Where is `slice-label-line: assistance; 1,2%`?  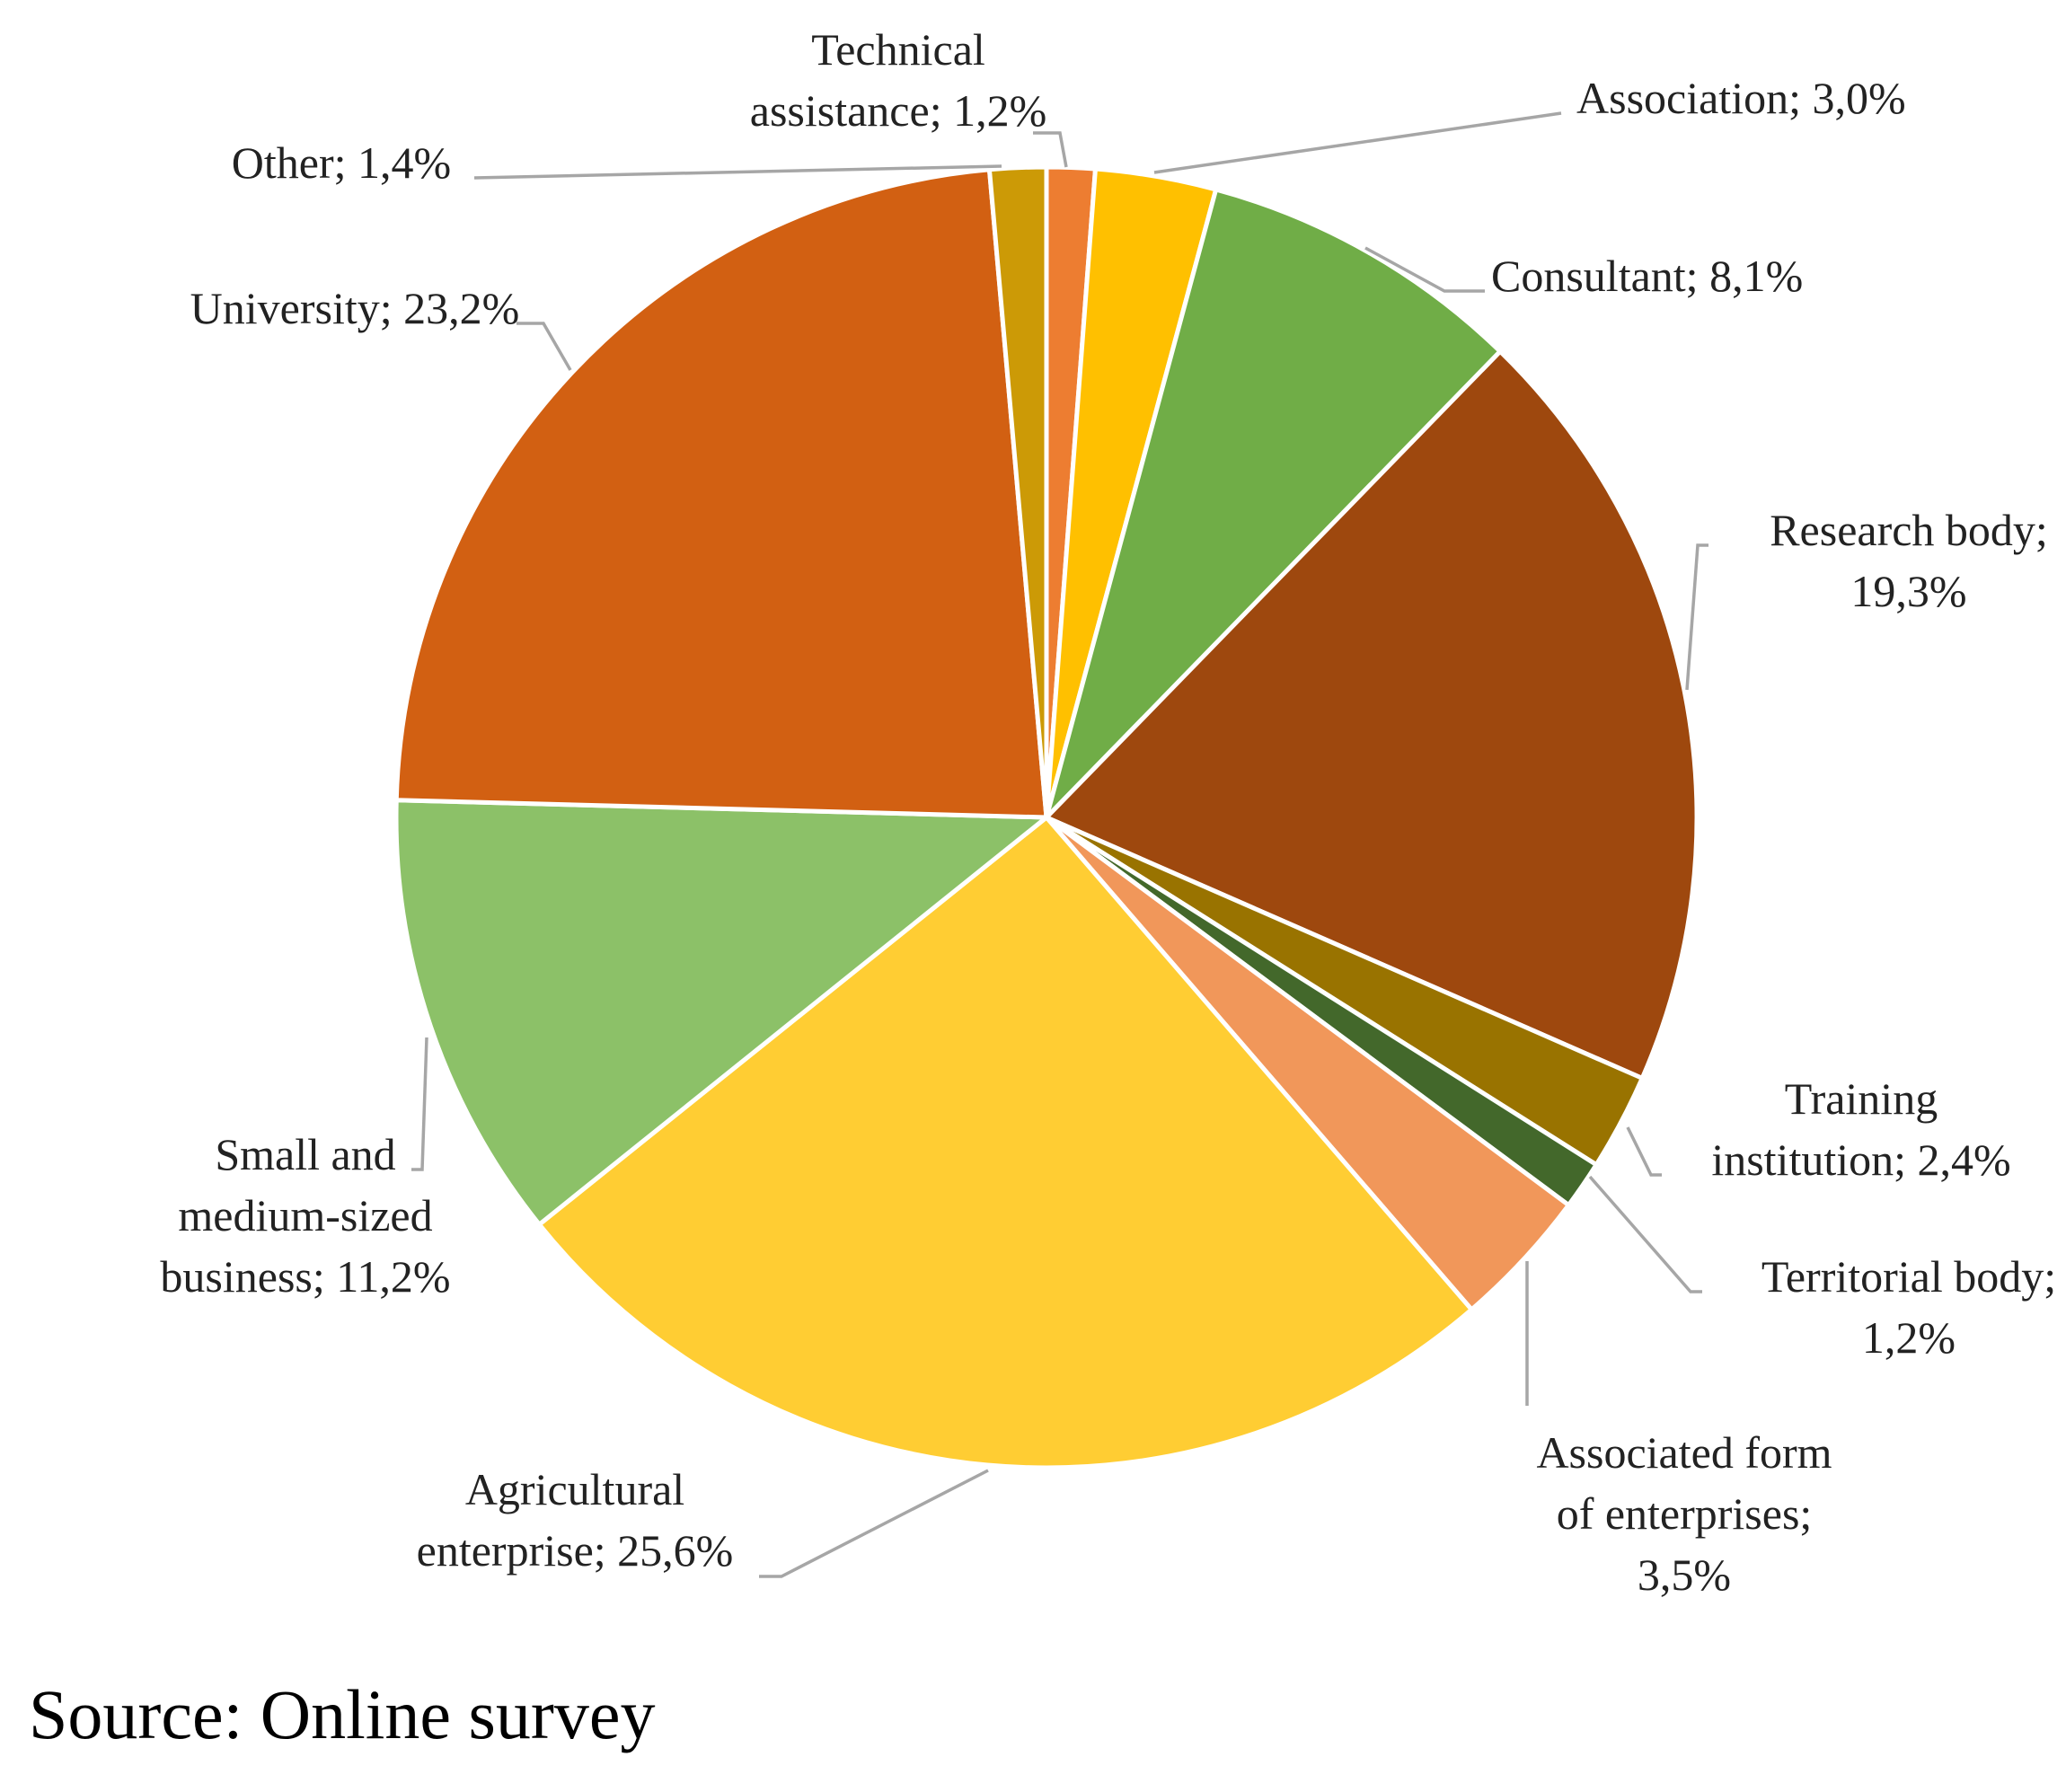 slice-label-line: assistance; 1,2% is located at coordinates (898, 110).